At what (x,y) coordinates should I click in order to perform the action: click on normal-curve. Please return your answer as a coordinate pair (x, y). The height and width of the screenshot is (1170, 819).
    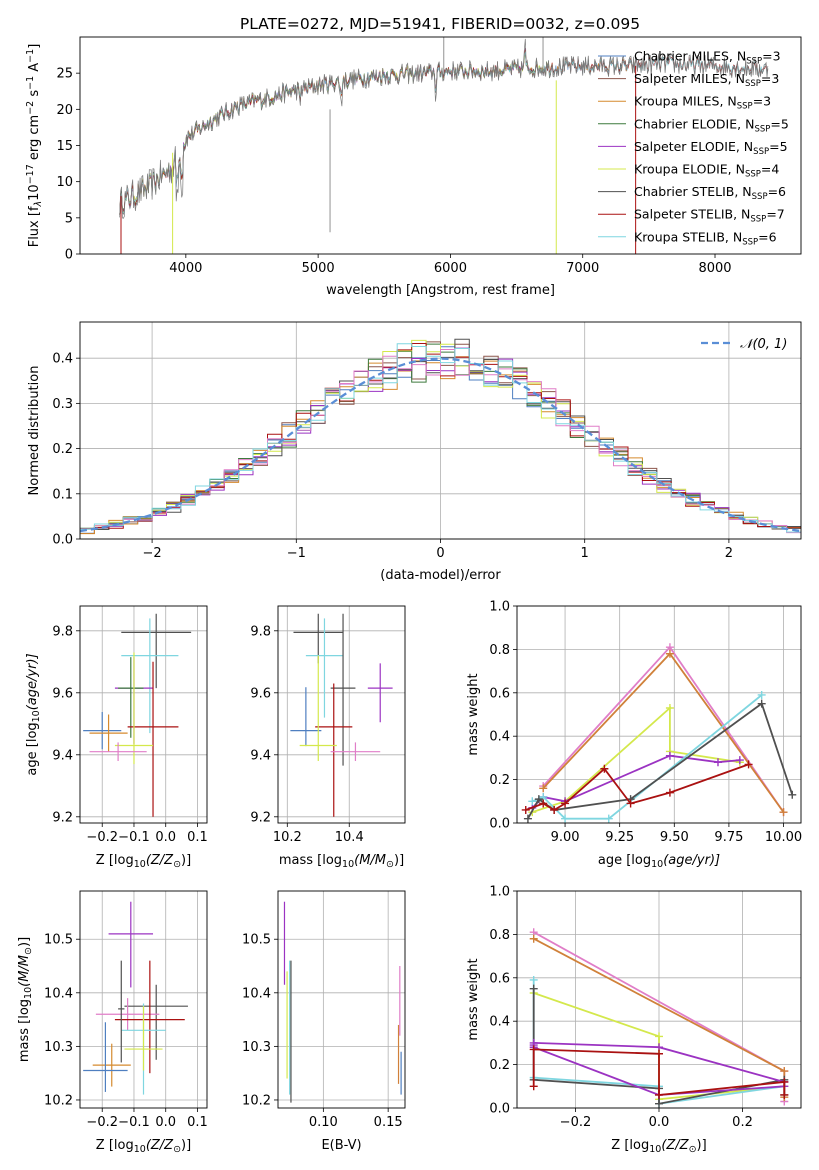
    Looking at the image, I should click on (440, 445).